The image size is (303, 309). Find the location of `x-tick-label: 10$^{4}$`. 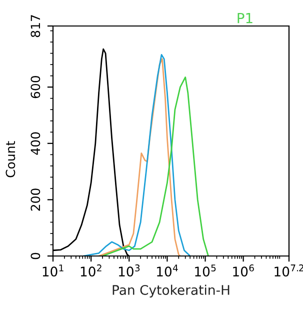

x-tick-label: 10$^{4}$ is located at coordinates (167, 270).